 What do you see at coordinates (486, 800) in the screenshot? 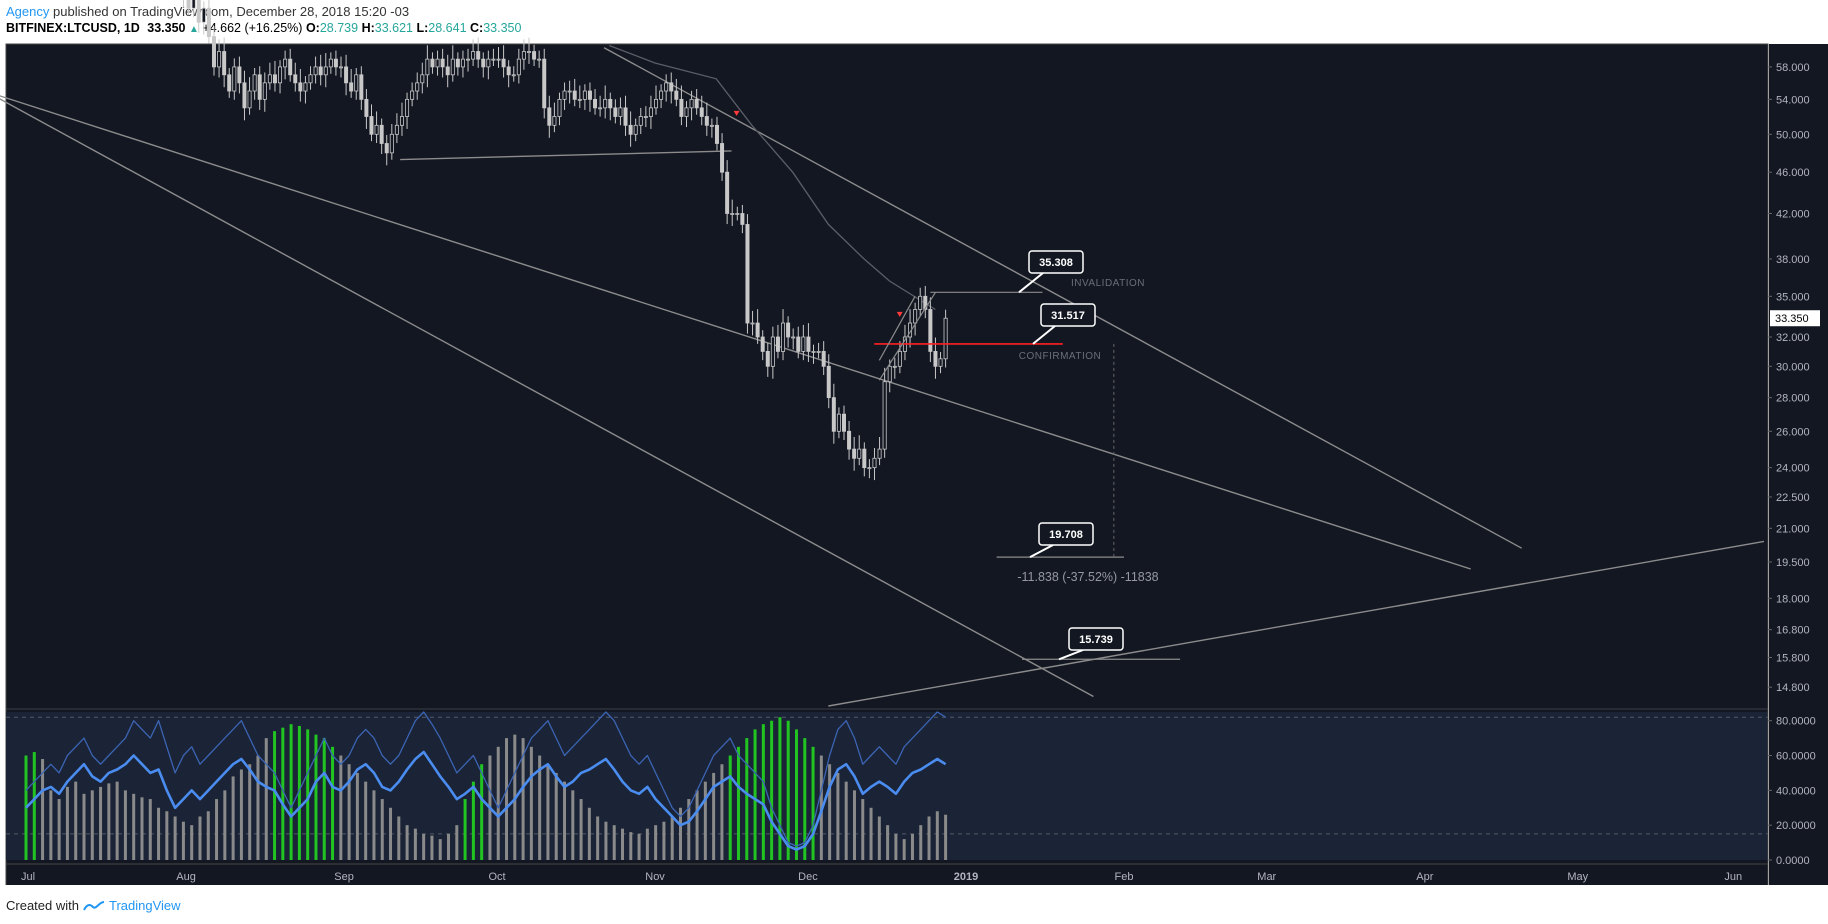
I see `oscillator-line-thick` at bounding box center [486, 800].